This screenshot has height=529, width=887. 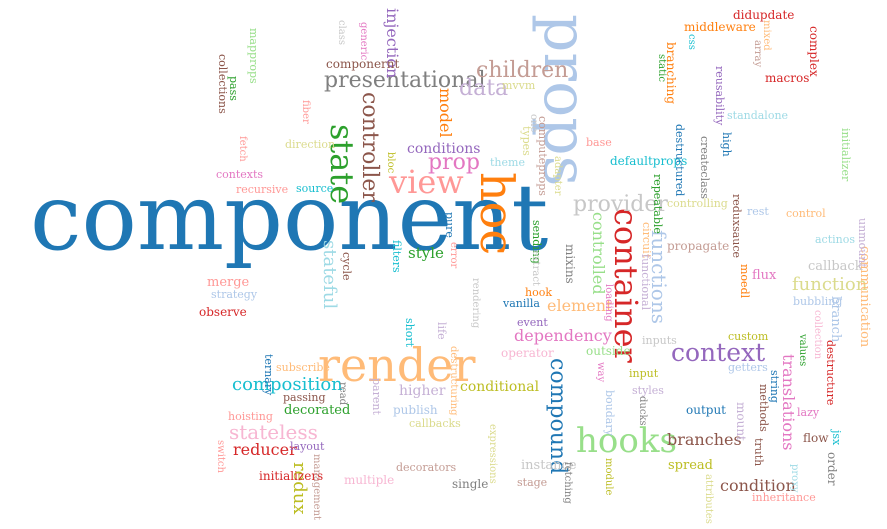 I want to click on word-unmount: unmount, so click(x=862, y=243).